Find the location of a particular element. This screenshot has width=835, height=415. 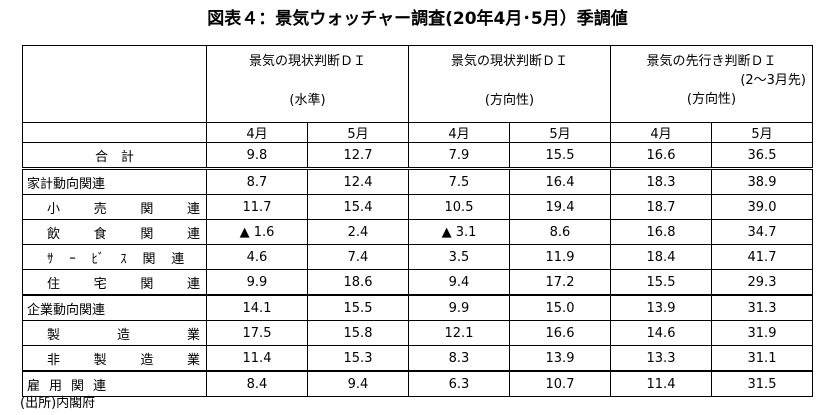

value-cell: 14.1 is located at coordinates (257, 307).